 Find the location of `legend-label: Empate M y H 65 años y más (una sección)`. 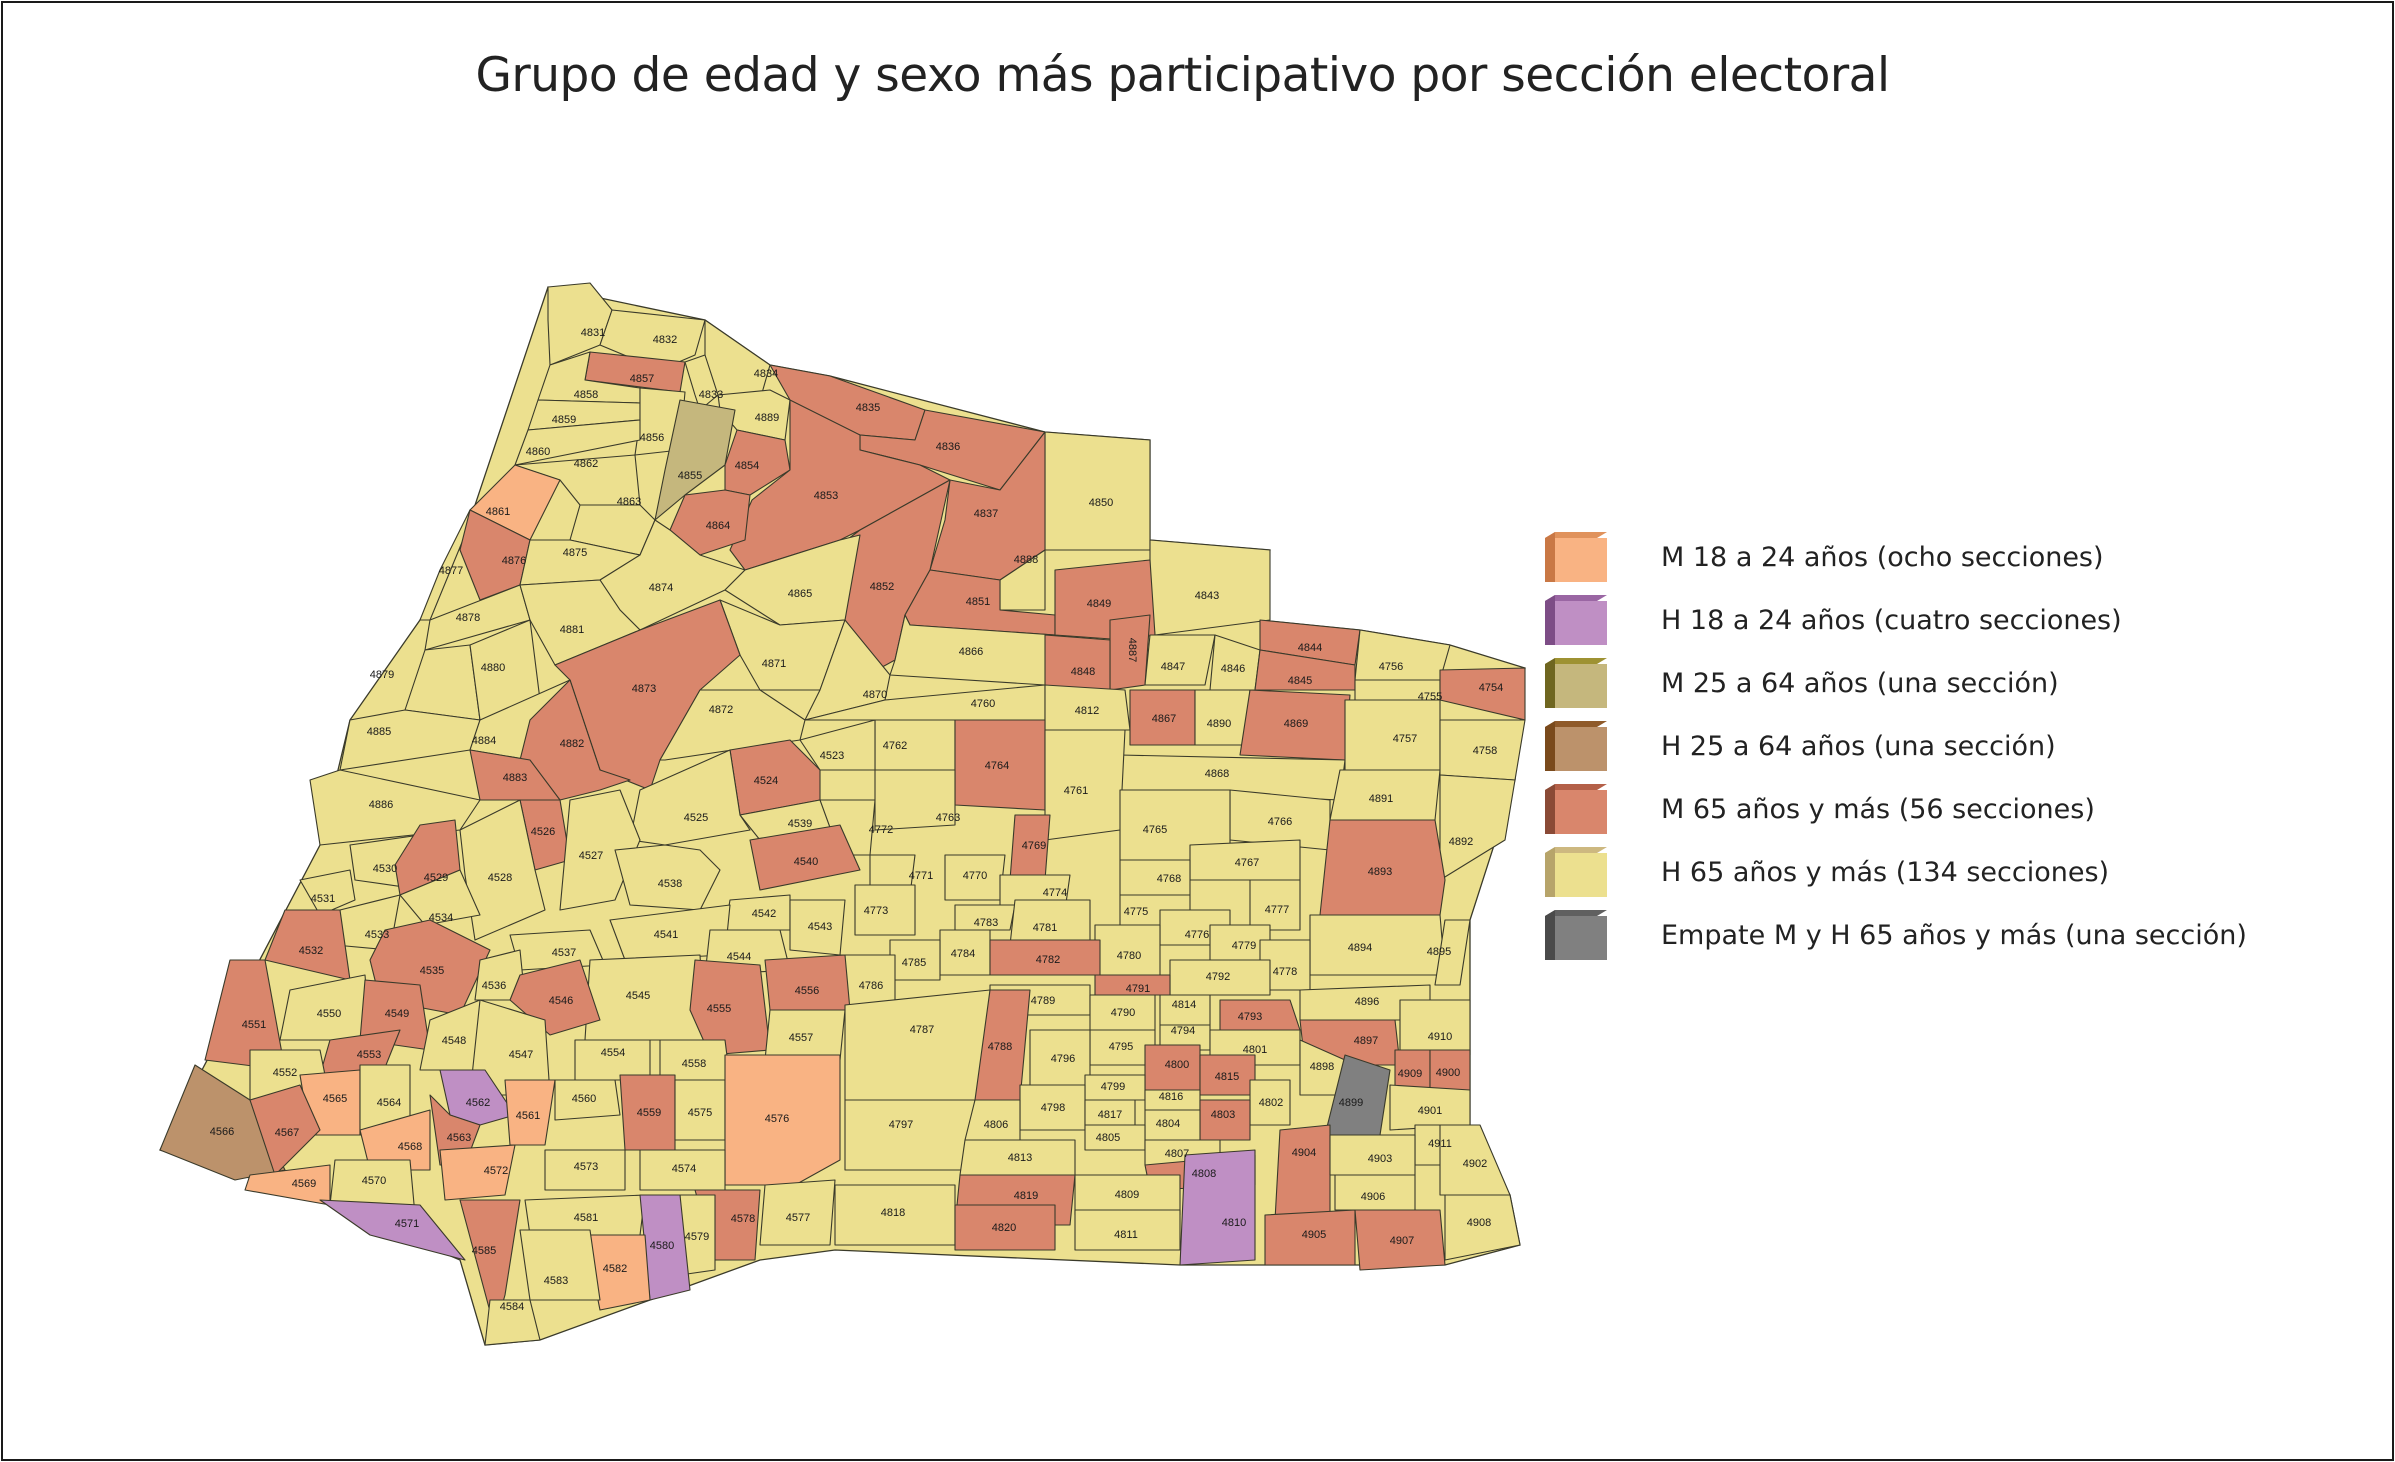

legend-label: Empate M y H 65 años y más (una sección) is located at coordinates (1954, 935).